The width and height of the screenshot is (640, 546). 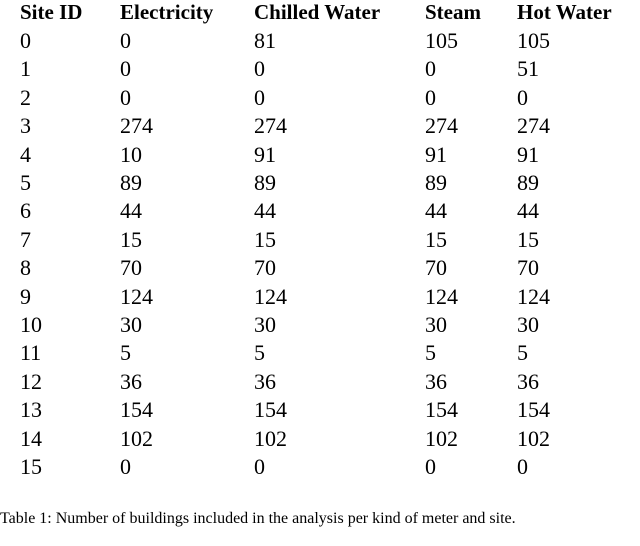 What do you see at coordinates (31, 381) in the screenshot?
I see `table-cell: 12` at bounding box center [31, 381].